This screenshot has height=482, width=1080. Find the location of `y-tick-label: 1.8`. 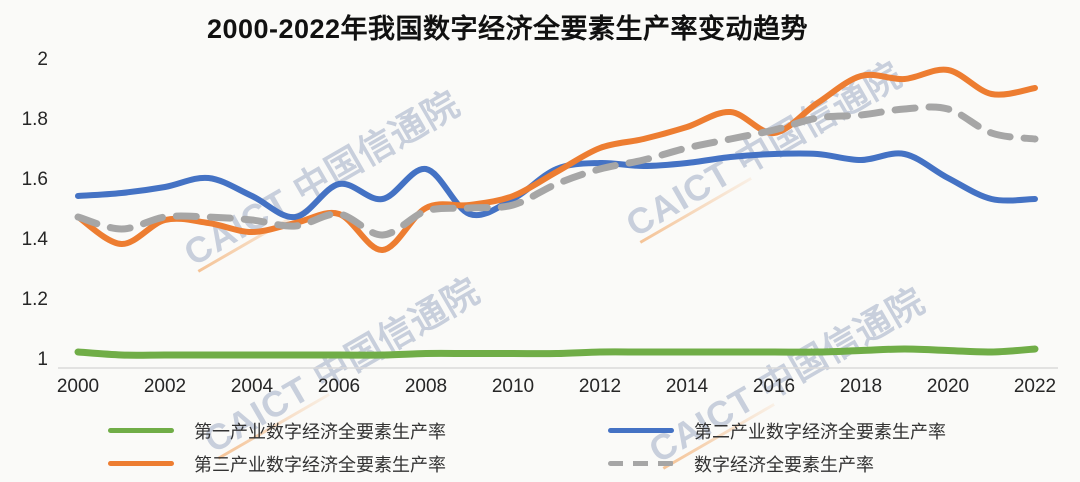

y-tick-label: 1.8 is located at coordinates (35, 119).